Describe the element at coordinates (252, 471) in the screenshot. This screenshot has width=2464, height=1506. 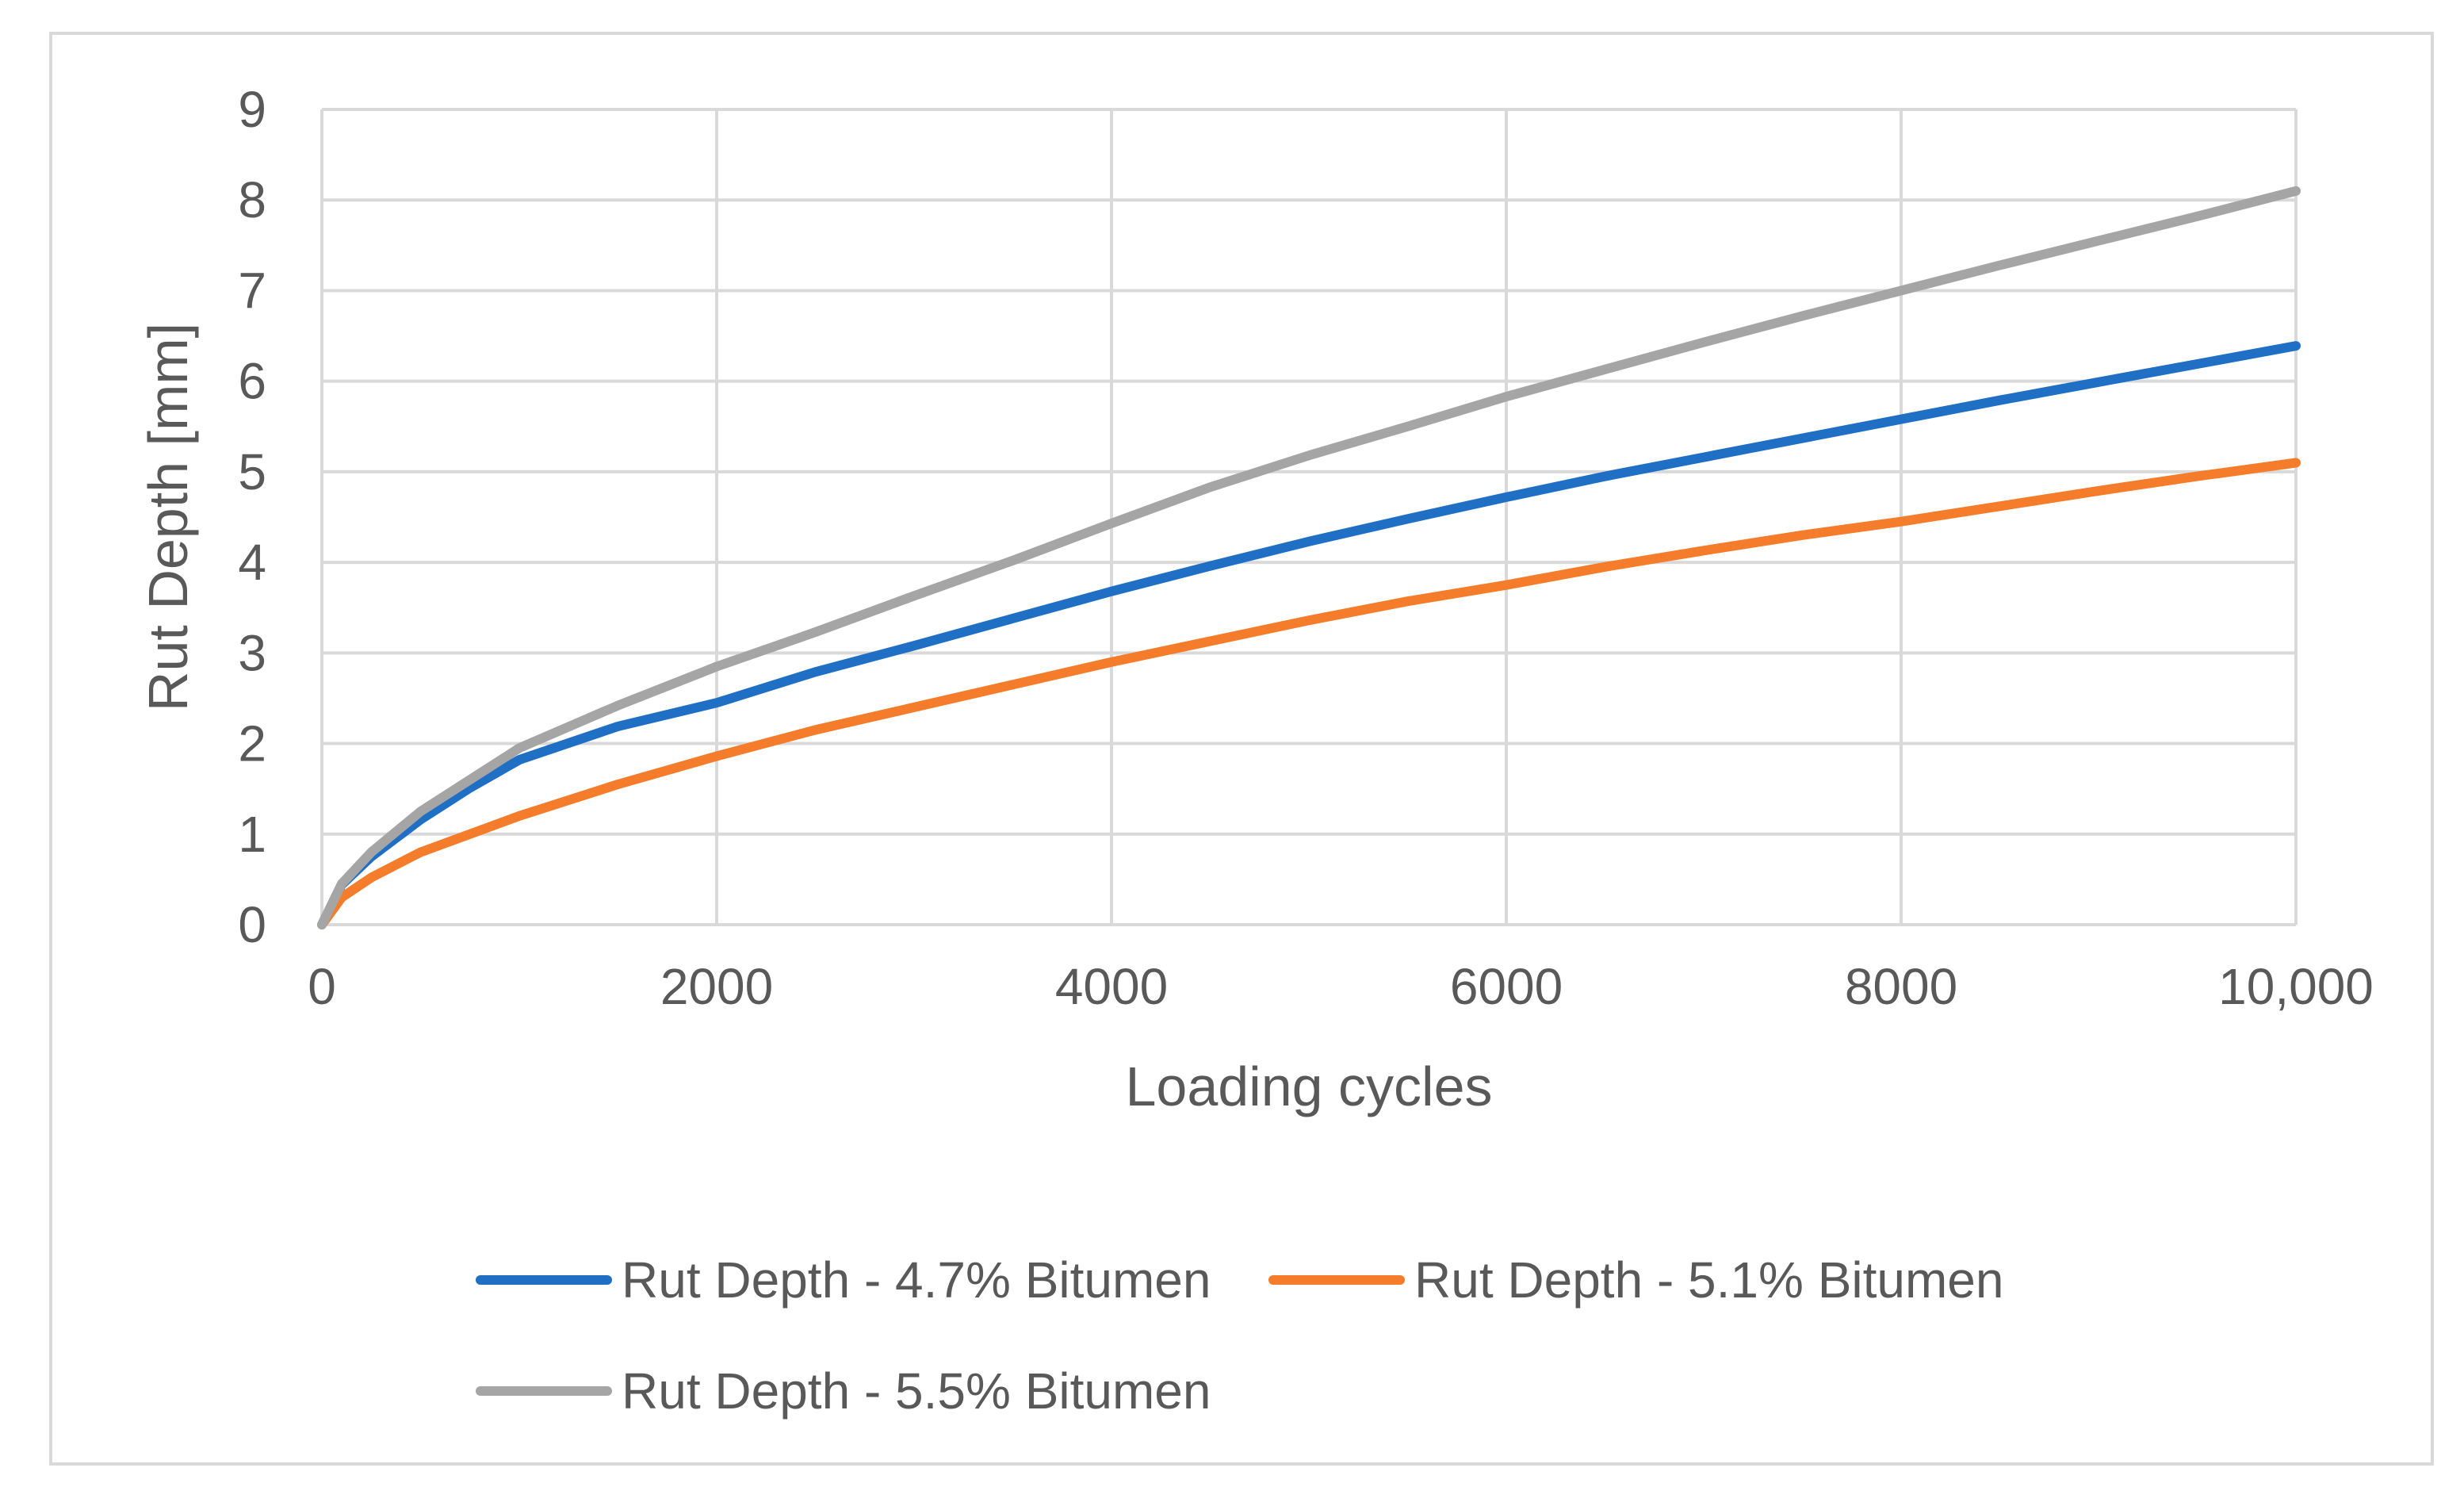
I see `y-tick-label: 5` at that location.